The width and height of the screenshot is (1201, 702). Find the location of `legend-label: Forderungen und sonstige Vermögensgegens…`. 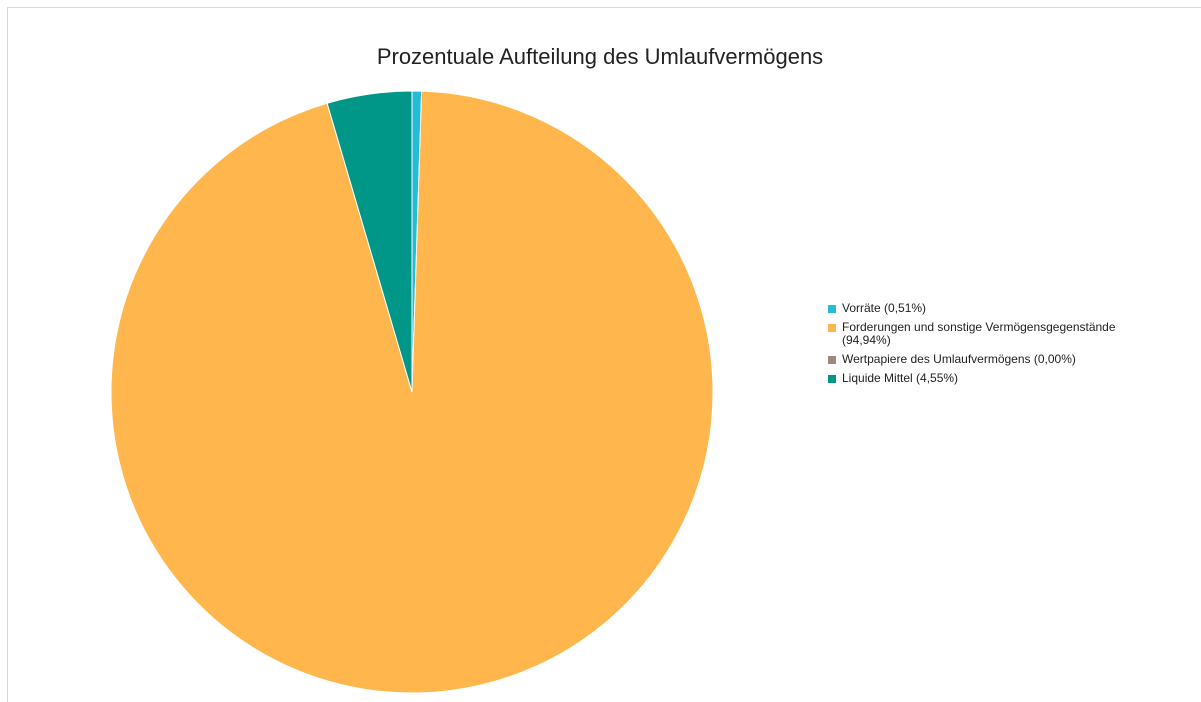

legend-label: Forderungen und sonstige Vermögensgegens… is located at coordinates (979, 333).